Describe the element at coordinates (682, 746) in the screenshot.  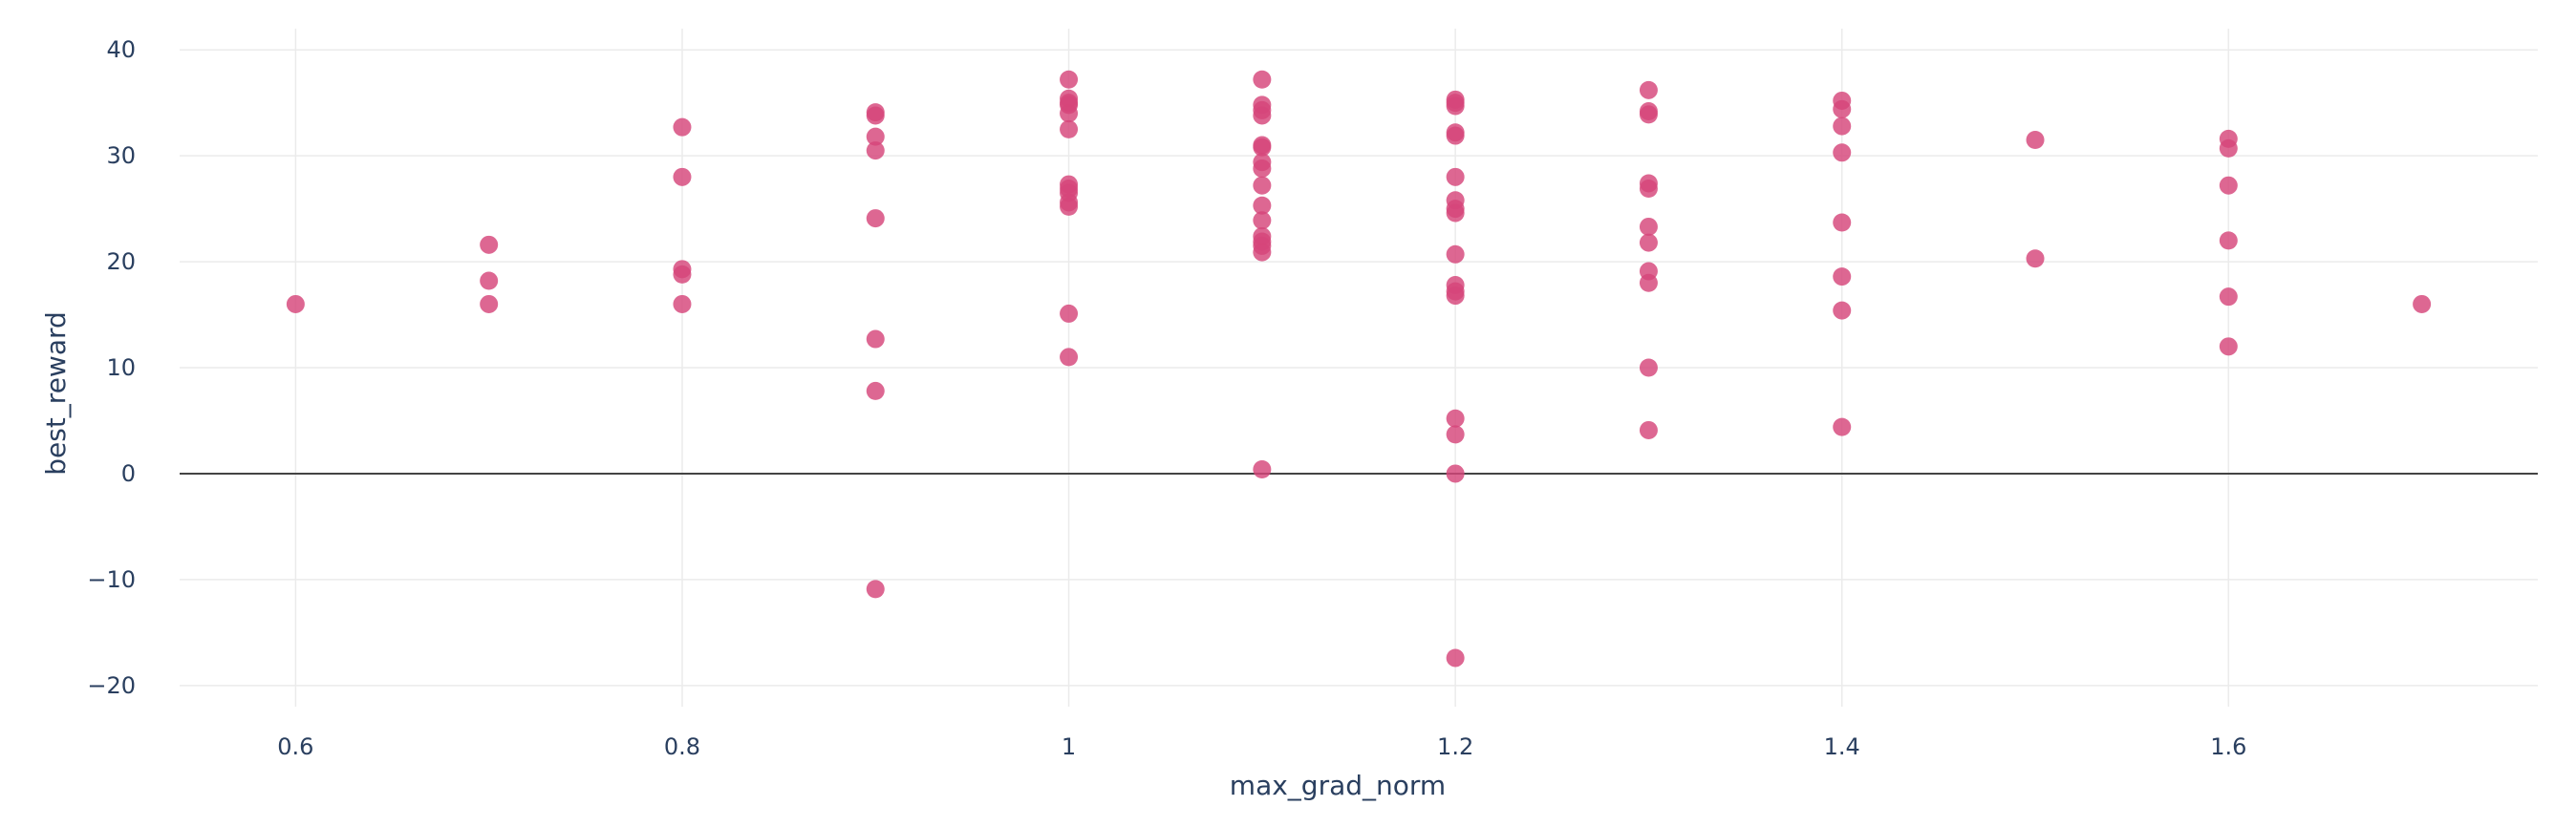
I see `x-tick-label: 0.8` at that location.